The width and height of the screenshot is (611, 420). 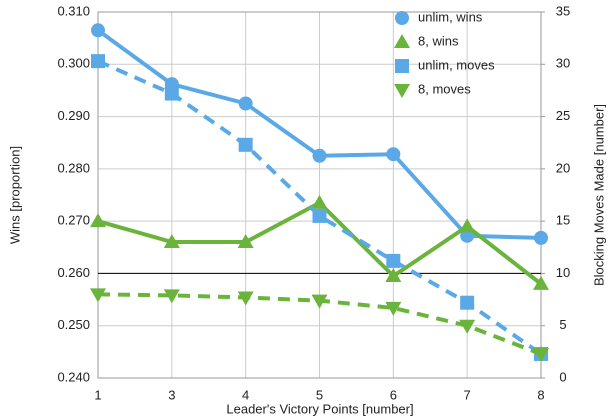 I want to click on x-tick-label: 4, so click(x=245, y=394).